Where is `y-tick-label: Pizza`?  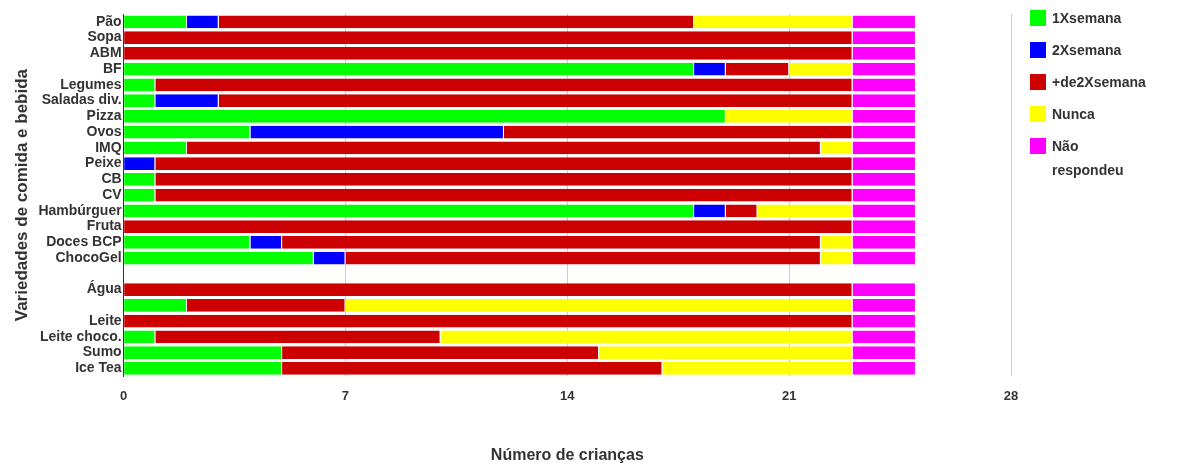
y-tick-label: Pizza is located at coordinates (104, 115).